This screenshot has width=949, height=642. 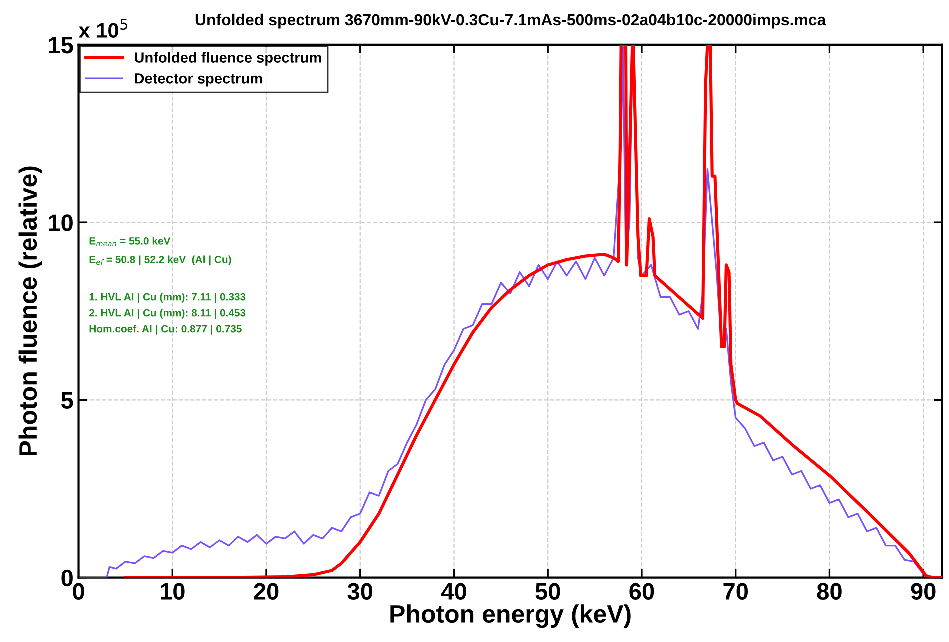 What do you see at coordinates (30, 311) in the screenshot?
I see `y-axis-title: Photon fluence (relative)` at bounding box center [30, 311].